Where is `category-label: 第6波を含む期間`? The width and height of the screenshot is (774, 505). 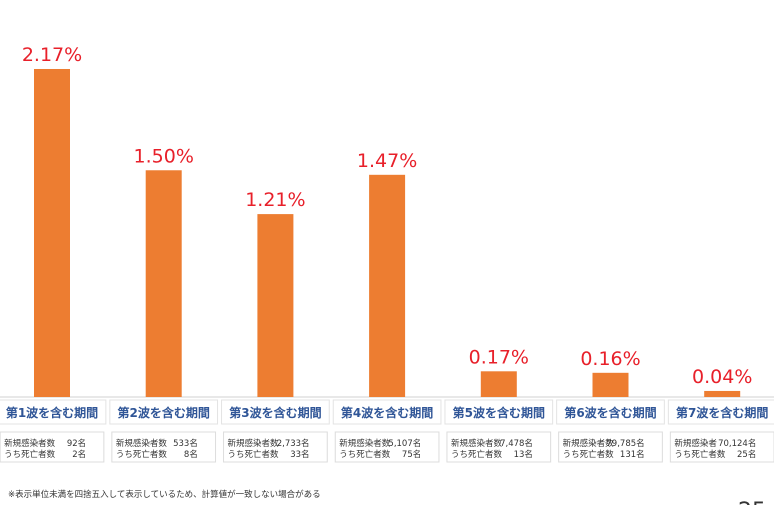
category-label: 第6波を含む期間 is located at coordinates (610, 412).